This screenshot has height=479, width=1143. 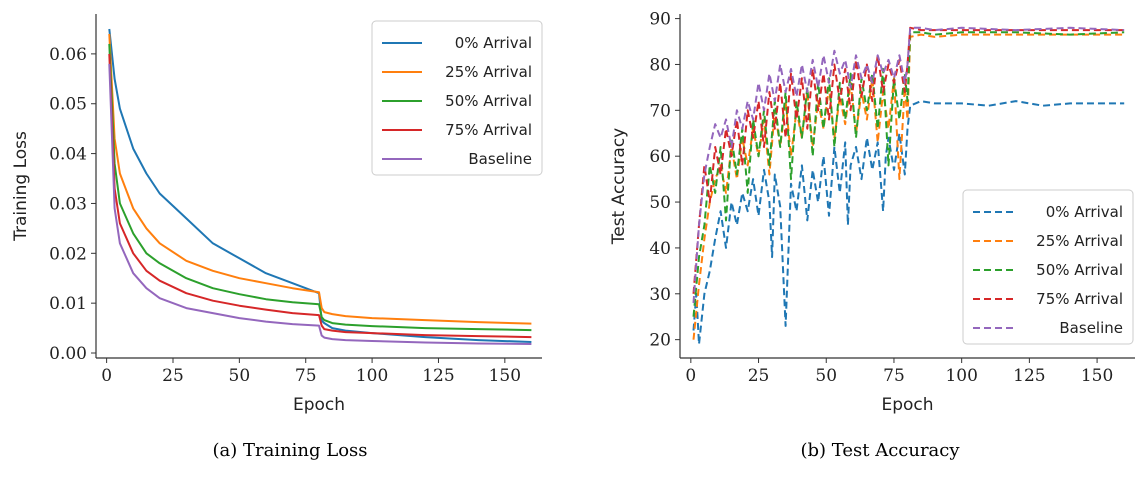 I want to click on y-tick-label: 50, so click(x=660, y=203).